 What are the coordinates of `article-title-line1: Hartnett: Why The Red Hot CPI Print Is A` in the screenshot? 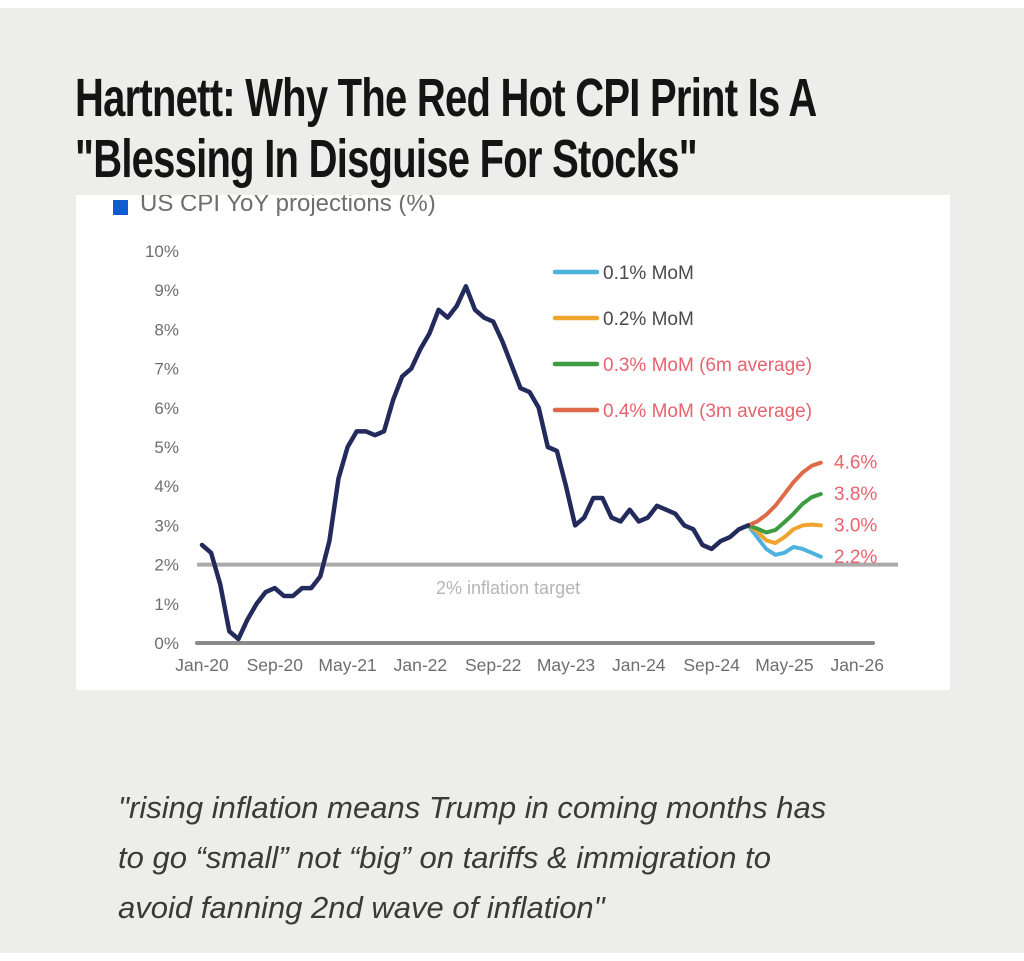 It's located at (446, 98).